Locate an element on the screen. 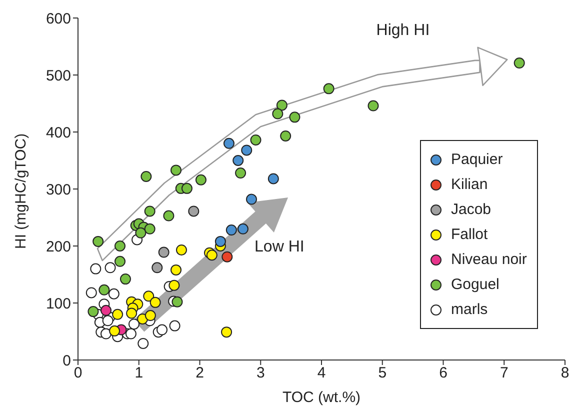 Image resolution: width=577 pixels, height=420 pixels. y-axis-title: HI (mgHC/gTOC) is located at coordinates (21, 191).